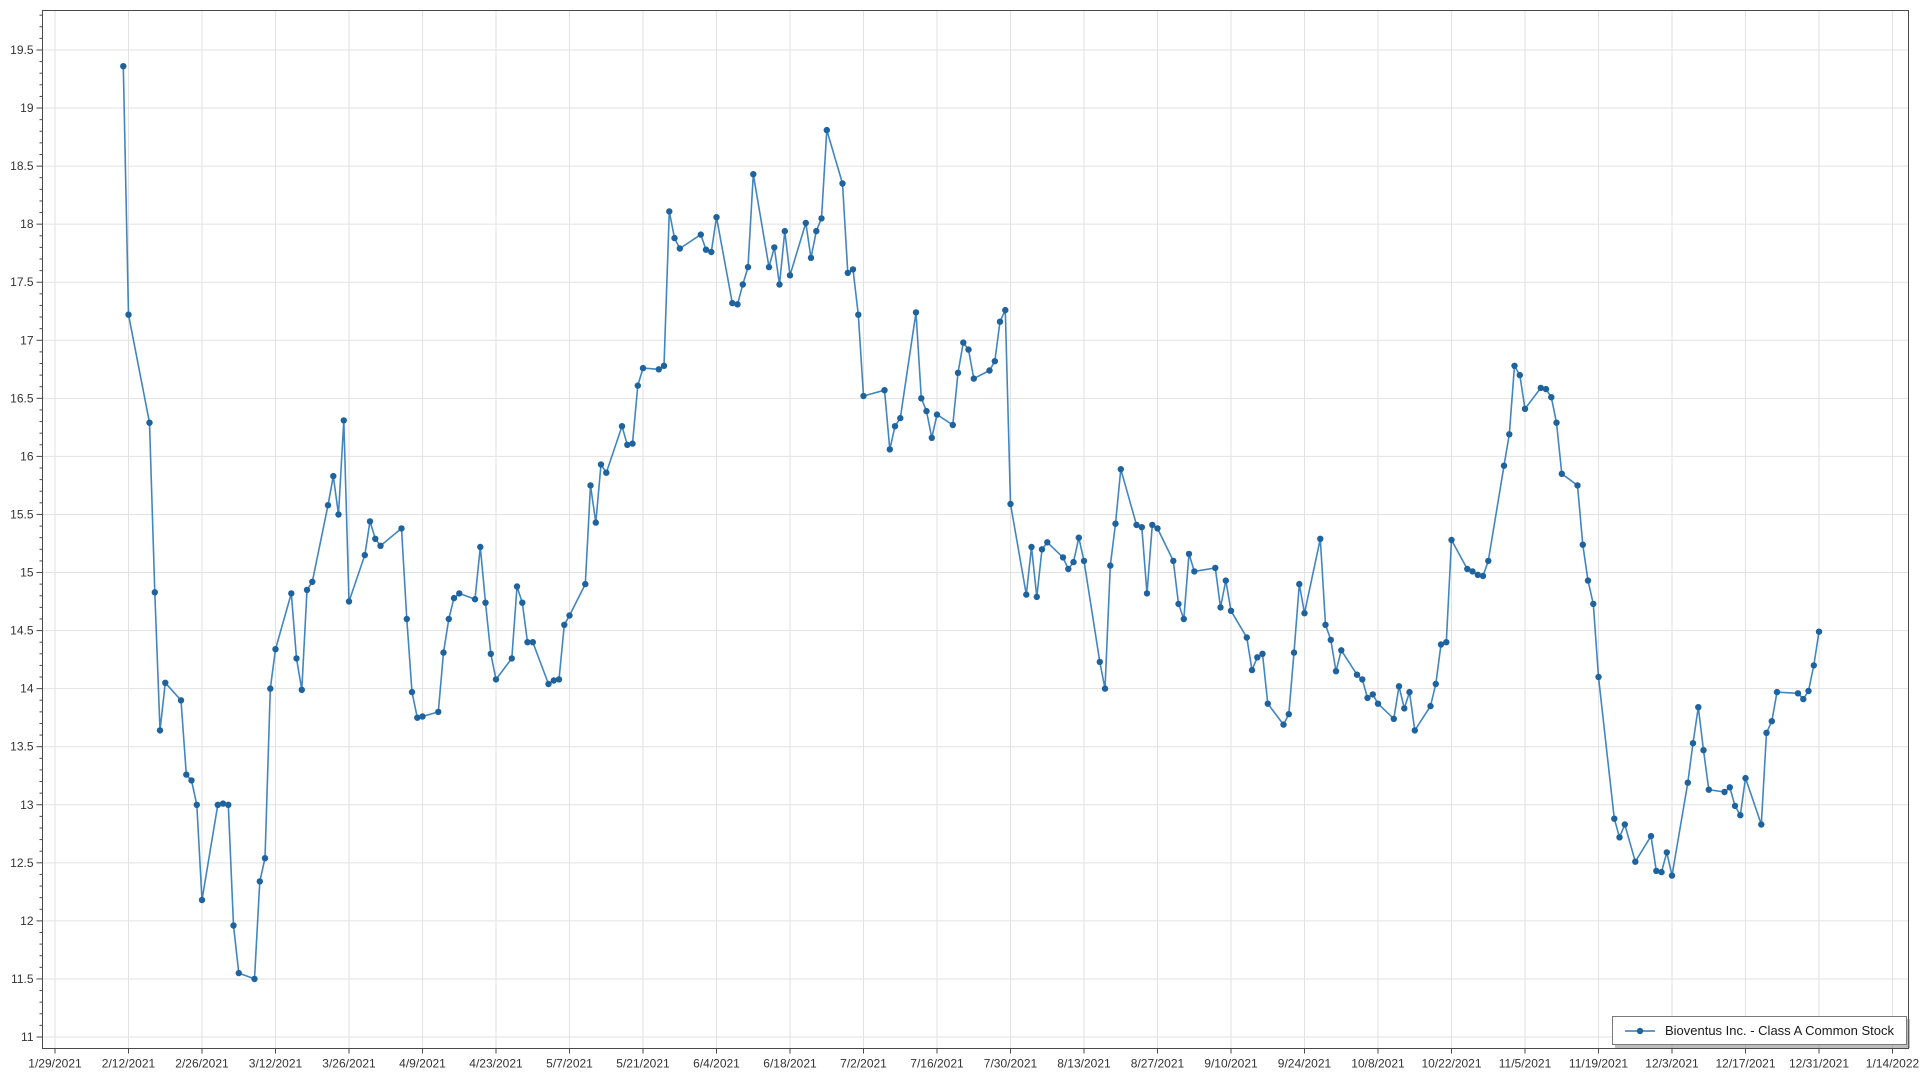 This screenshot has width=1920, height=1080. What do you see at coordinates (22, 514) in the screenshot?
I see `y-tick-label: 15.5` at bounding box center [22, 514].